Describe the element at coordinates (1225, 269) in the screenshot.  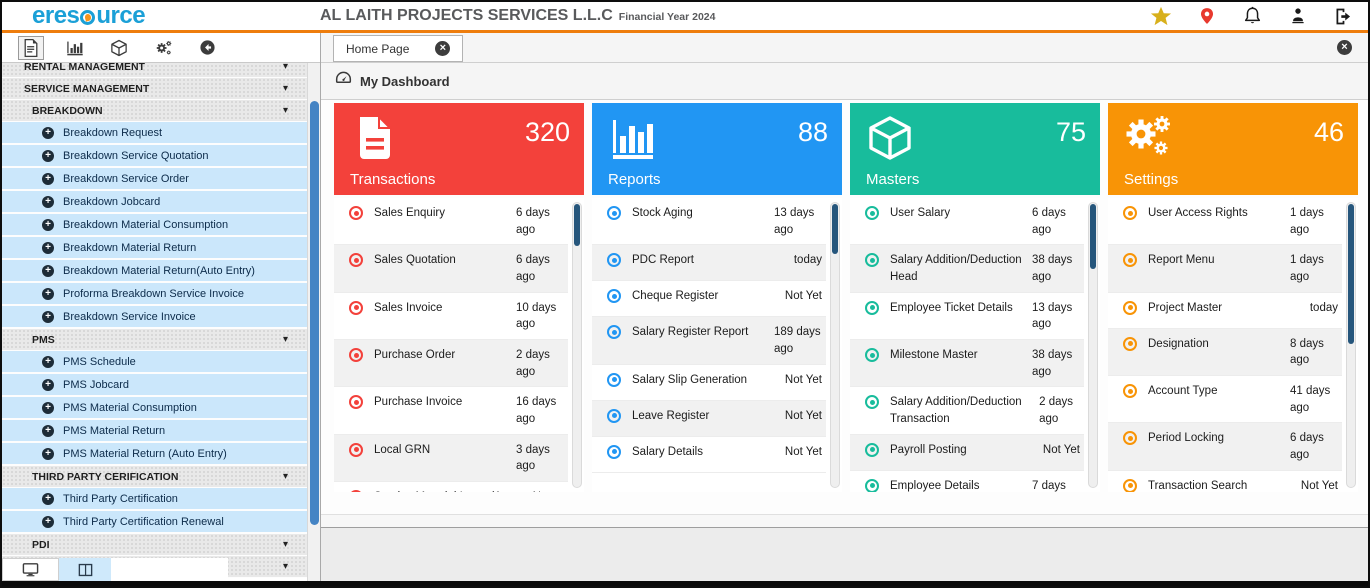
I see `card-list-item: Report Menu 1 days ago` at that location.